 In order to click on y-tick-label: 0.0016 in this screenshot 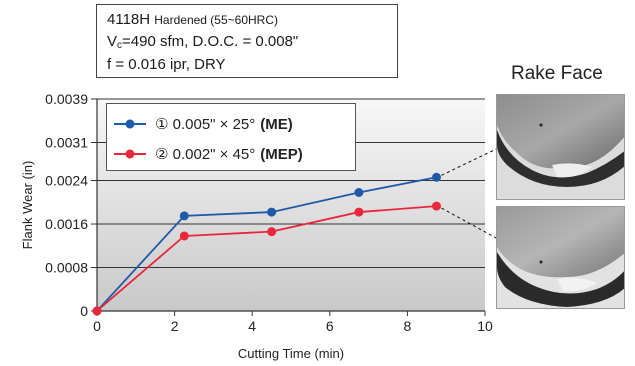, I will do `click(66, 224)`.